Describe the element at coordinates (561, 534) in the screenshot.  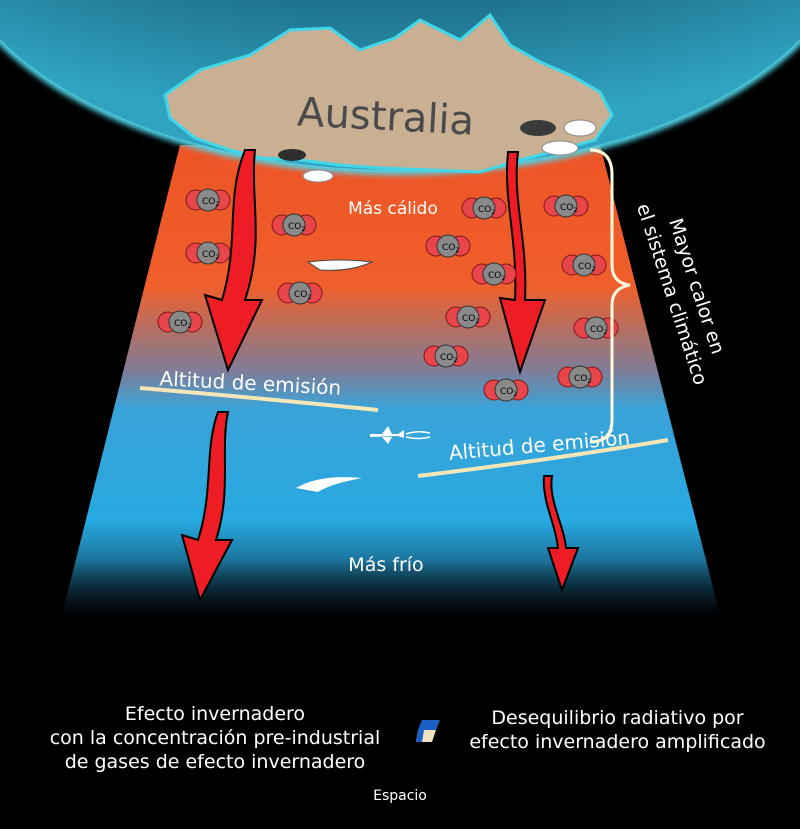
I see `arrow-right-lower-icon` at that location.